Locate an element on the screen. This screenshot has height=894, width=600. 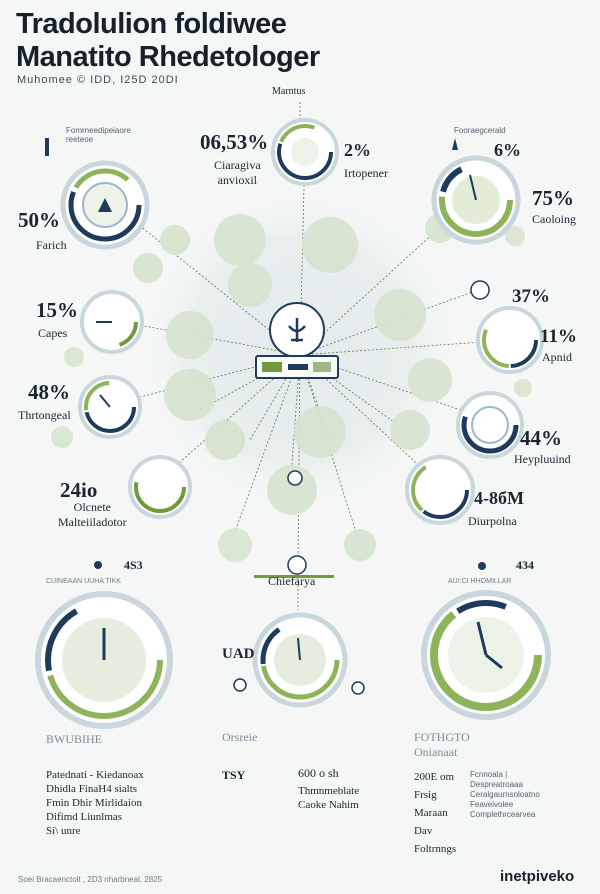
stat-top-0-value: 06,53% is located at coordinates (234, 142).